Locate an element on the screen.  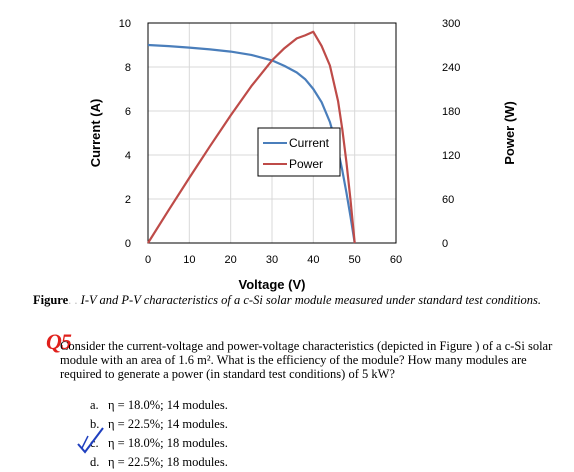
y-left-tick-label: 6 is located at coordinates (128, 112).